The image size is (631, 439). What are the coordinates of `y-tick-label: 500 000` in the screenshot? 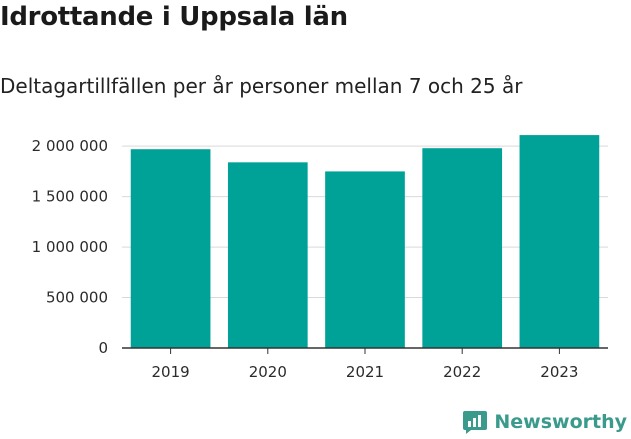 It's located at (77, 298).